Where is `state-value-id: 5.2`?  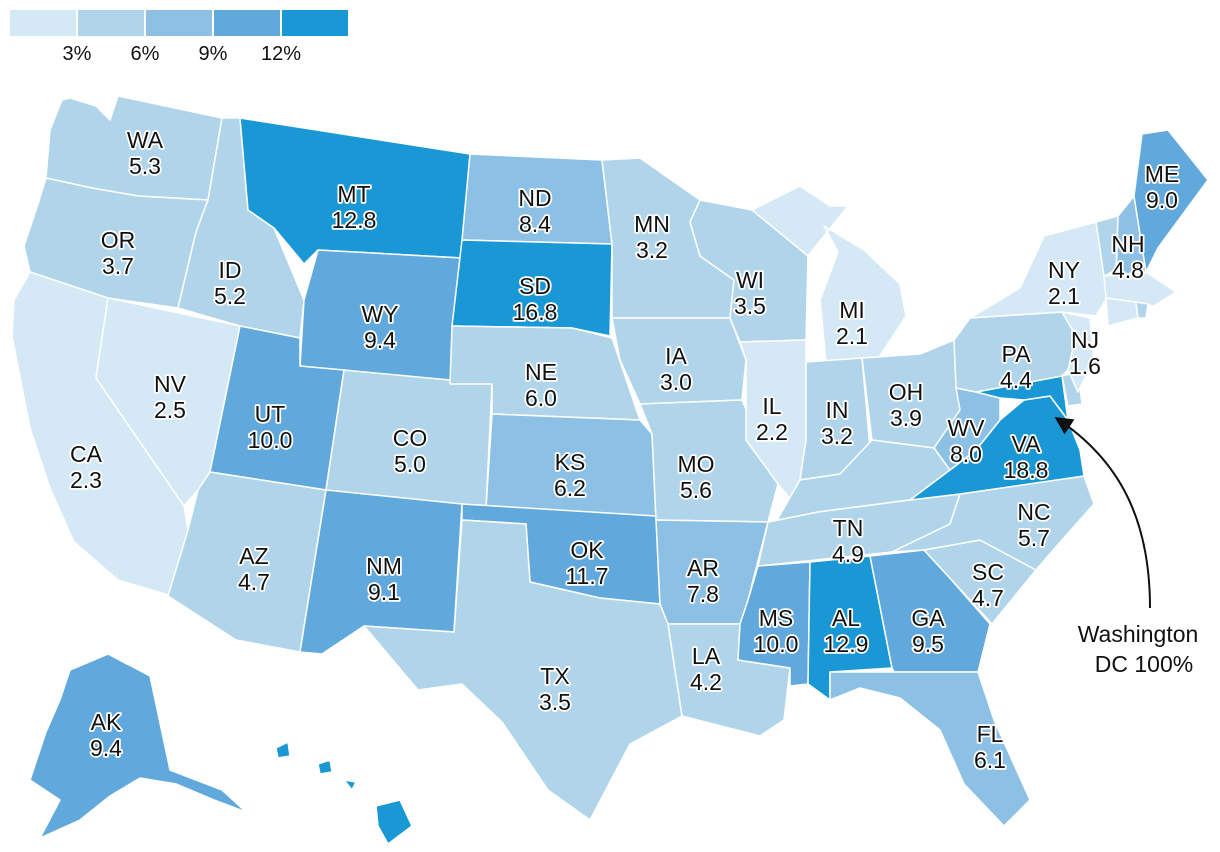
state-value-id: 5.2 is located at coordinates (230, 296).